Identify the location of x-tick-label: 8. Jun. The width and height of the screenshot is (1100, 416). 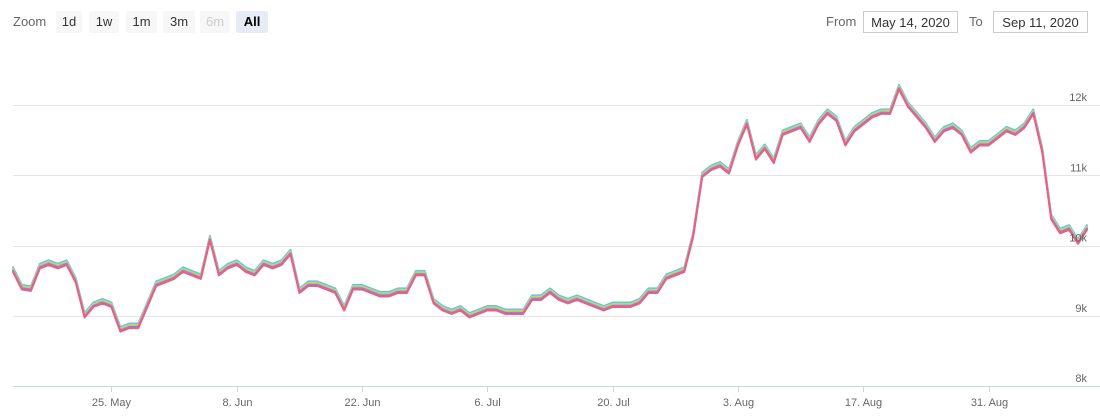
(238, 403).